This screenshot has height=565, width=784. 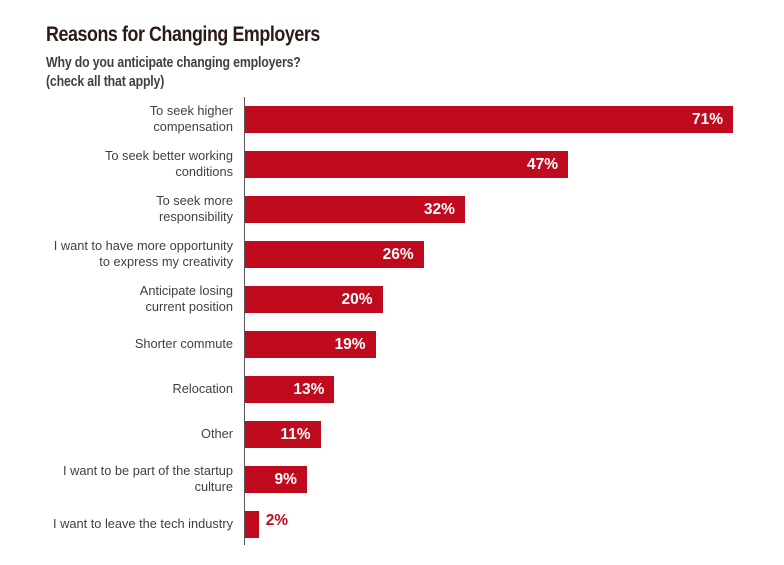 I want to click on chart-row: I want to leave the tech industry 2%, so click(x=392, y=524).